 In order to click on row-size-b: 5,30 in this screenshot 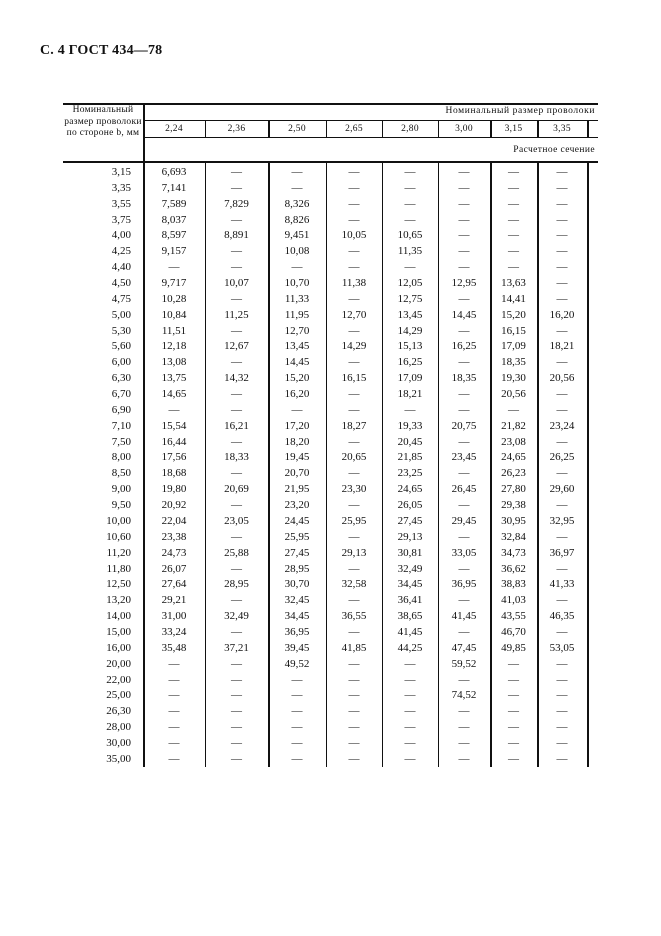, I will do `click(121, 330)`.